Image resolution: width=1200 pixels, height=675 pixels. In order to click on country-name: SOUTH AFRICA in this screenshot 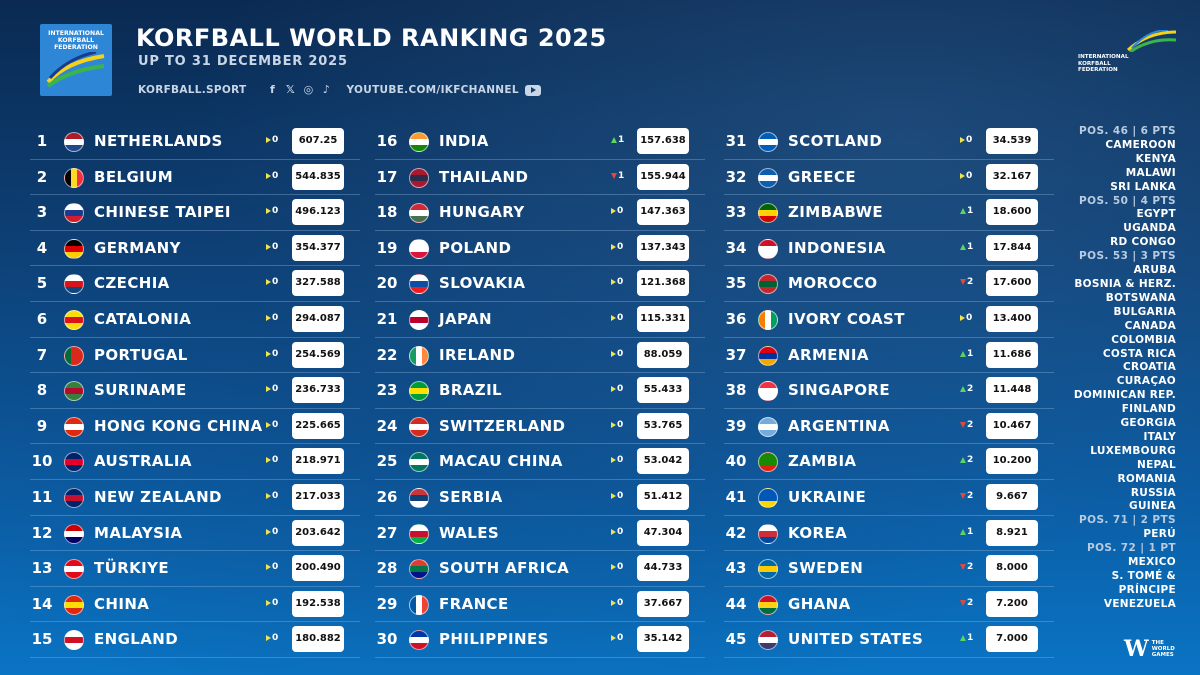, I will do `click(504, 568)`.